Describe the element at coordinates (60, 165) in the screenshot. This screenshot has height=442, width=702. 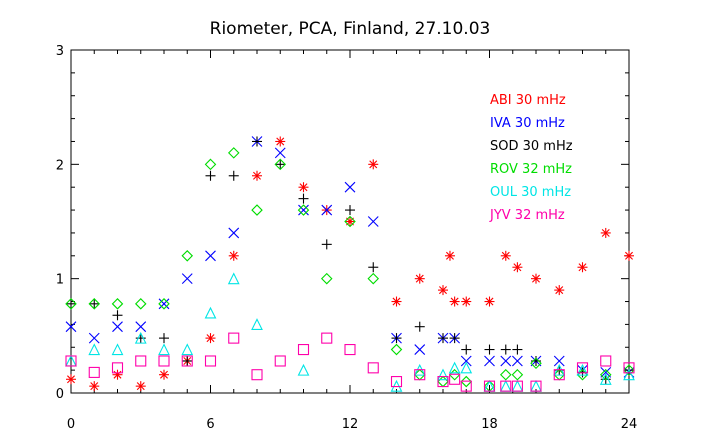
I see `y-tick-label: 2` at that location.